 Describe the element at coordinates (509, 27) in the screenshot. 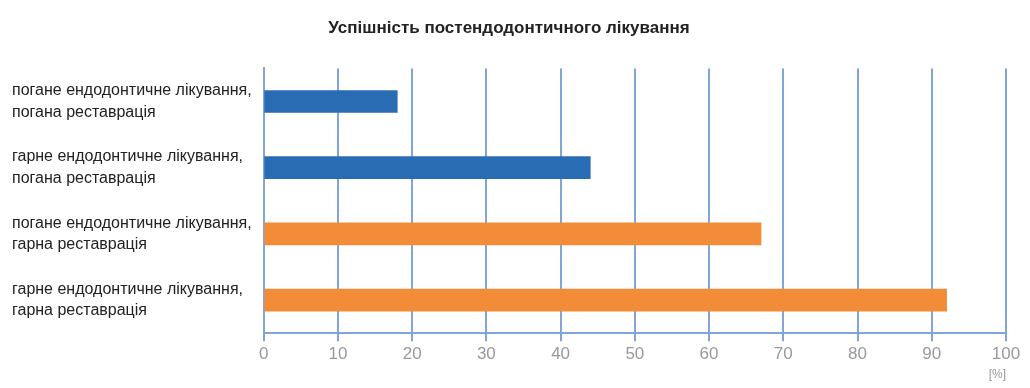

I see `chart-title: Успішність постендодонтичного лікування` at that location.